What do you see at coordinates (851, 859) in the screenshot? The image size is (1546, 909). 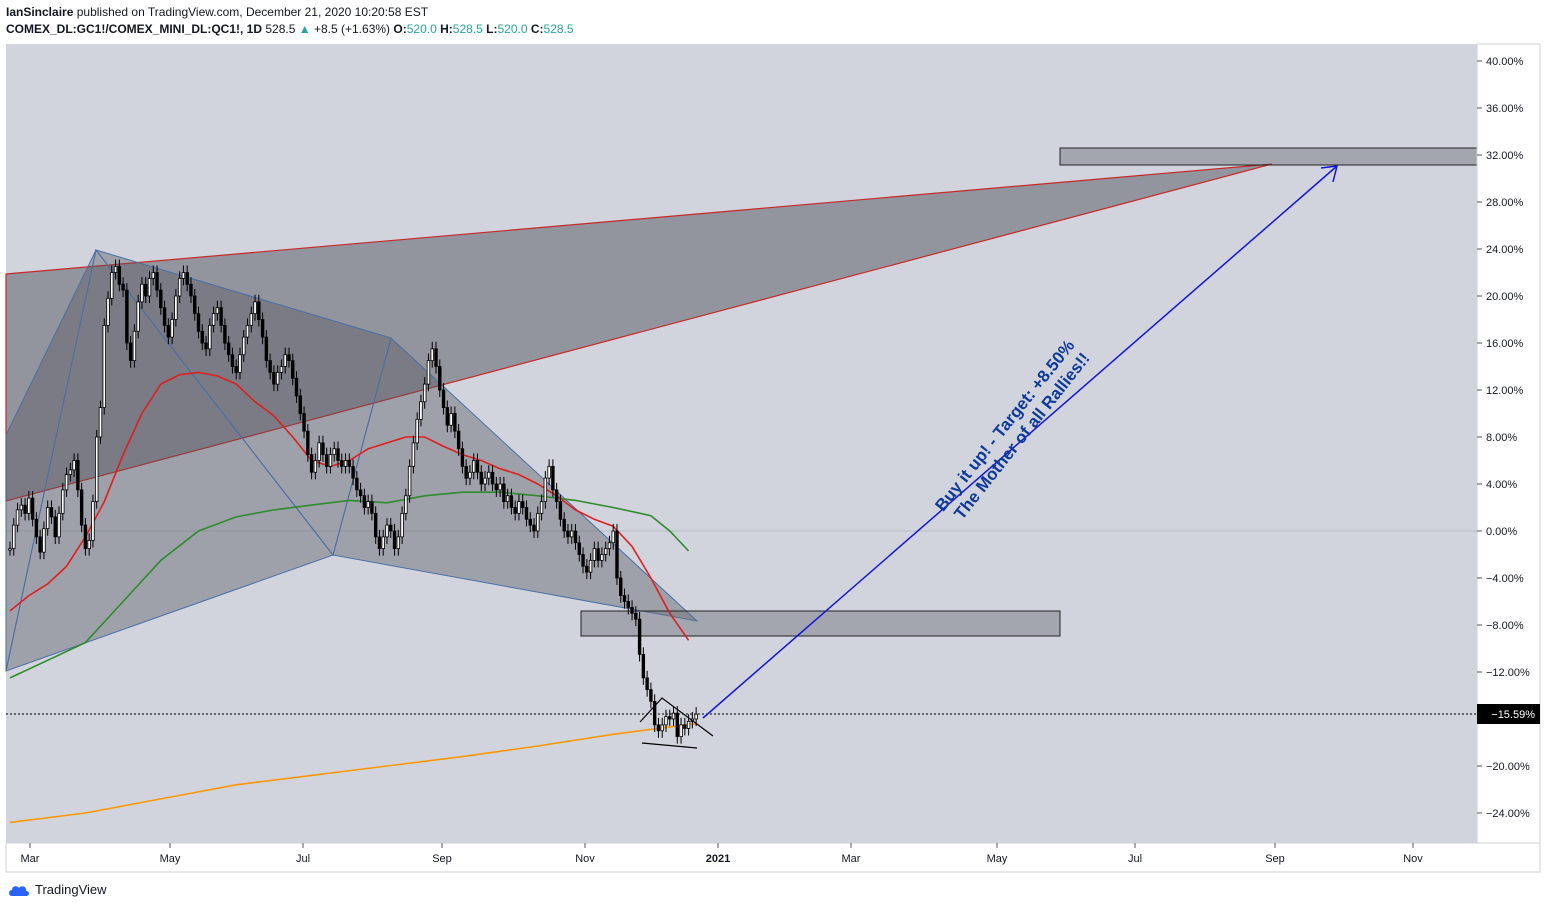 I see `x-tick-label: Mar` at bounding box center [851, 859].